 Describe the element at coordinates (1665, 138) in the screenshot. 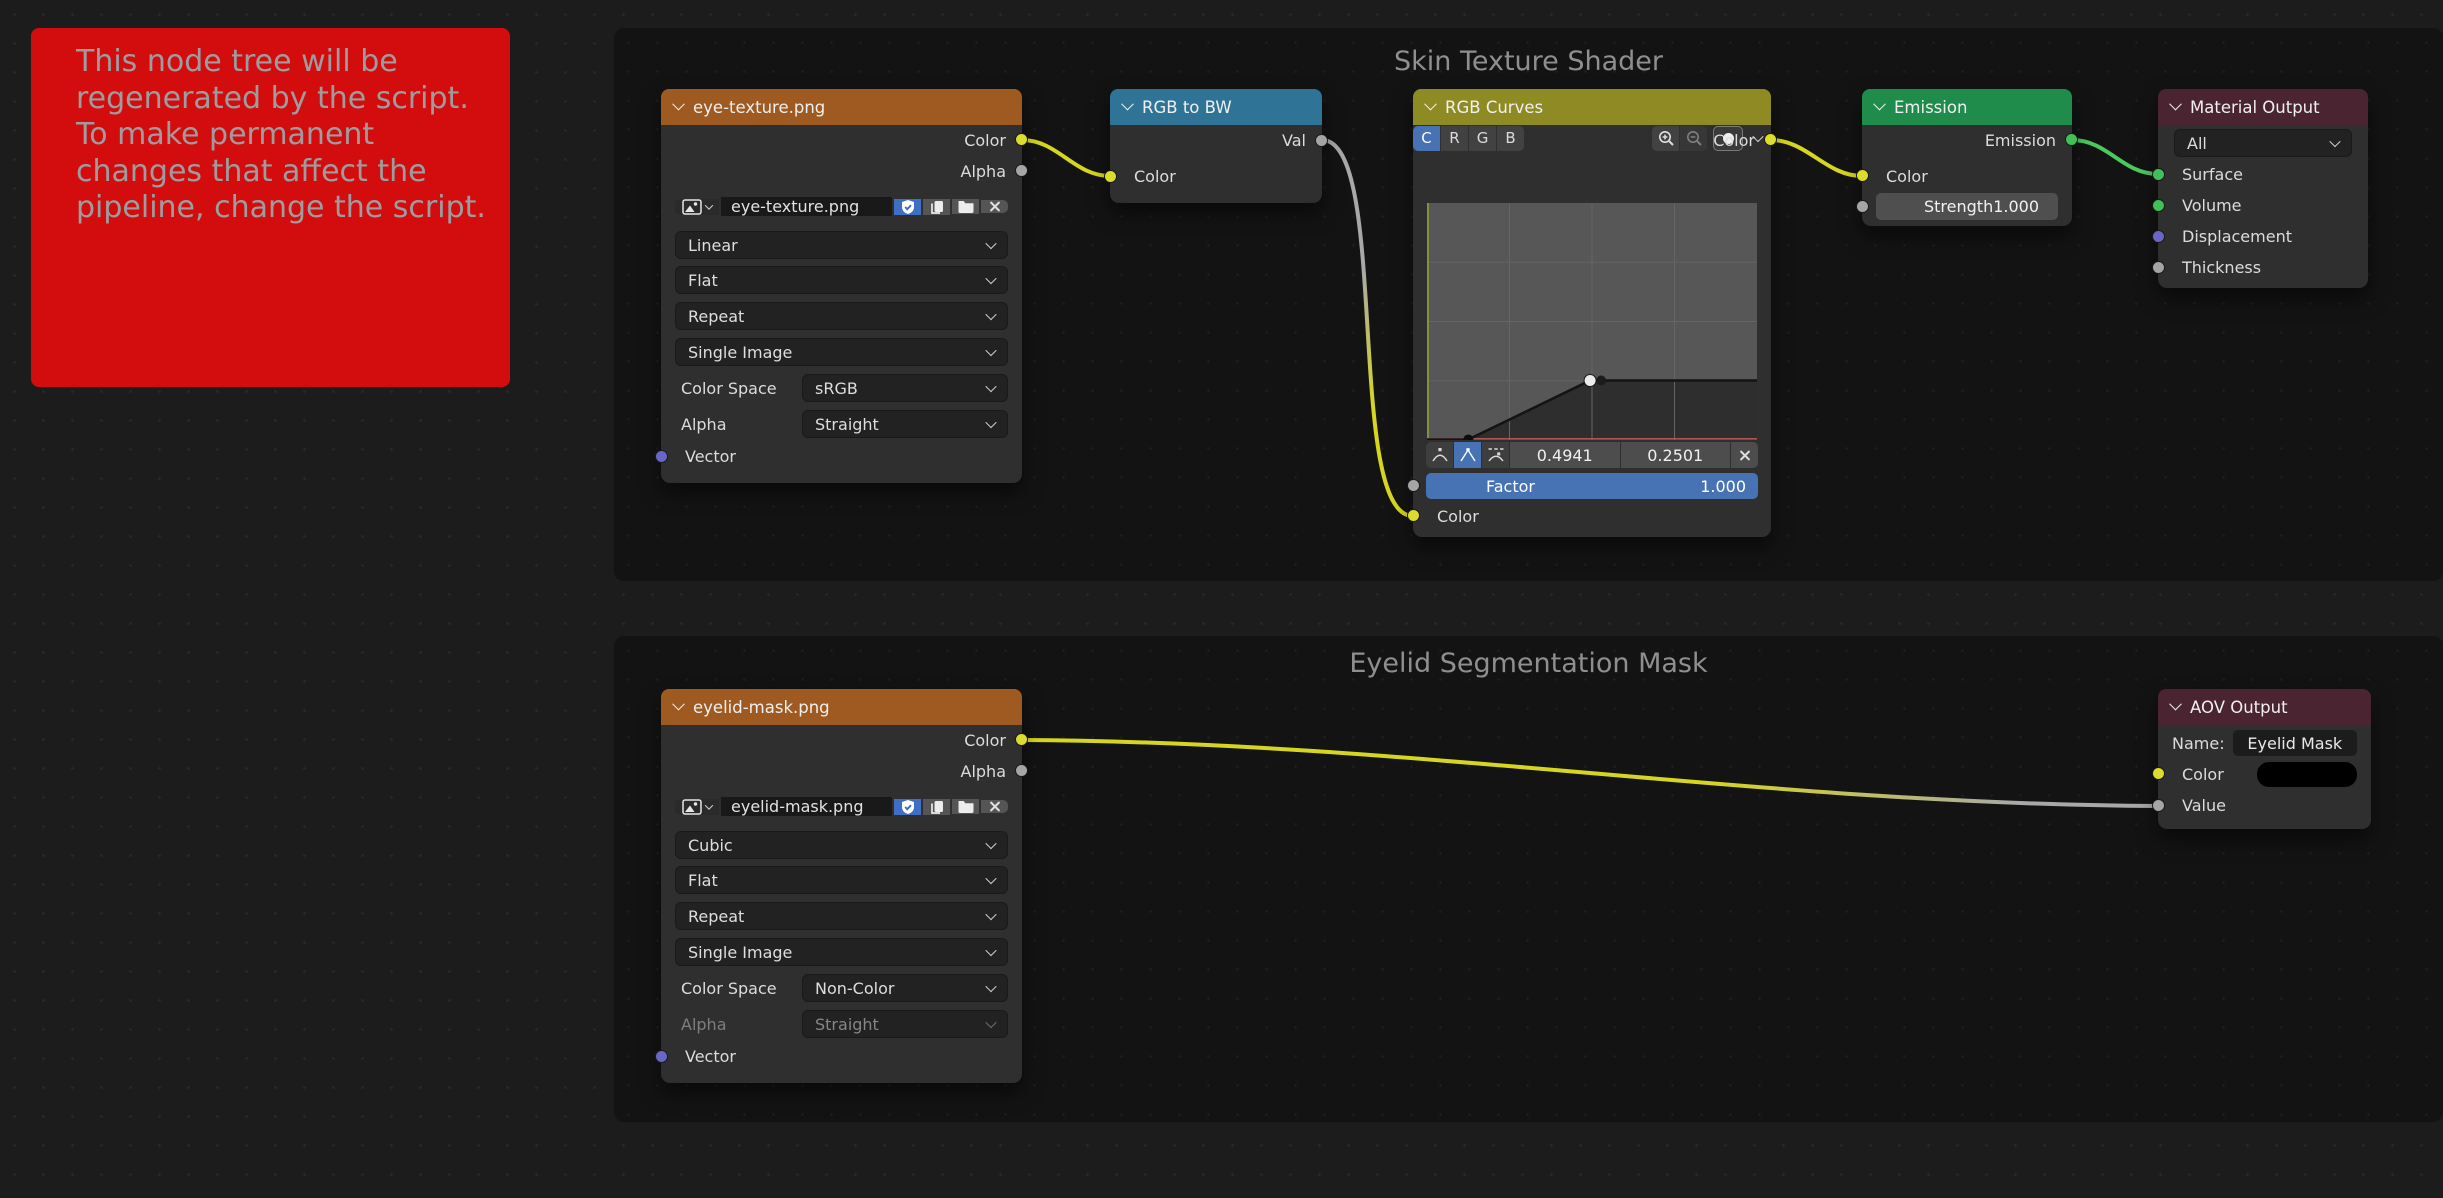

I see `zoom-in-button` at that location.